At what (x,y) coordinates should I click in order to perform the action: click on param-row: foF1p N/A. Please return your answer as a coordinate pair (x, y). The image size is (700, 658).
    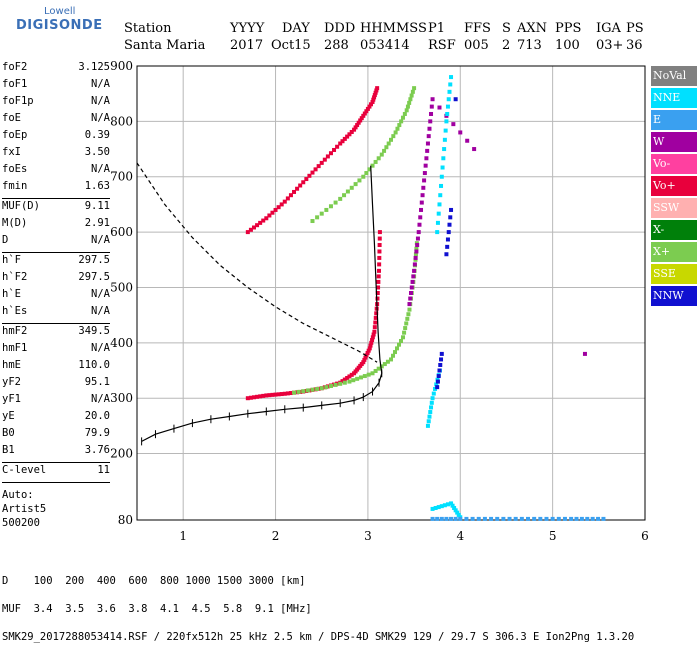
    Looking at the image, I should click on (56, 102).